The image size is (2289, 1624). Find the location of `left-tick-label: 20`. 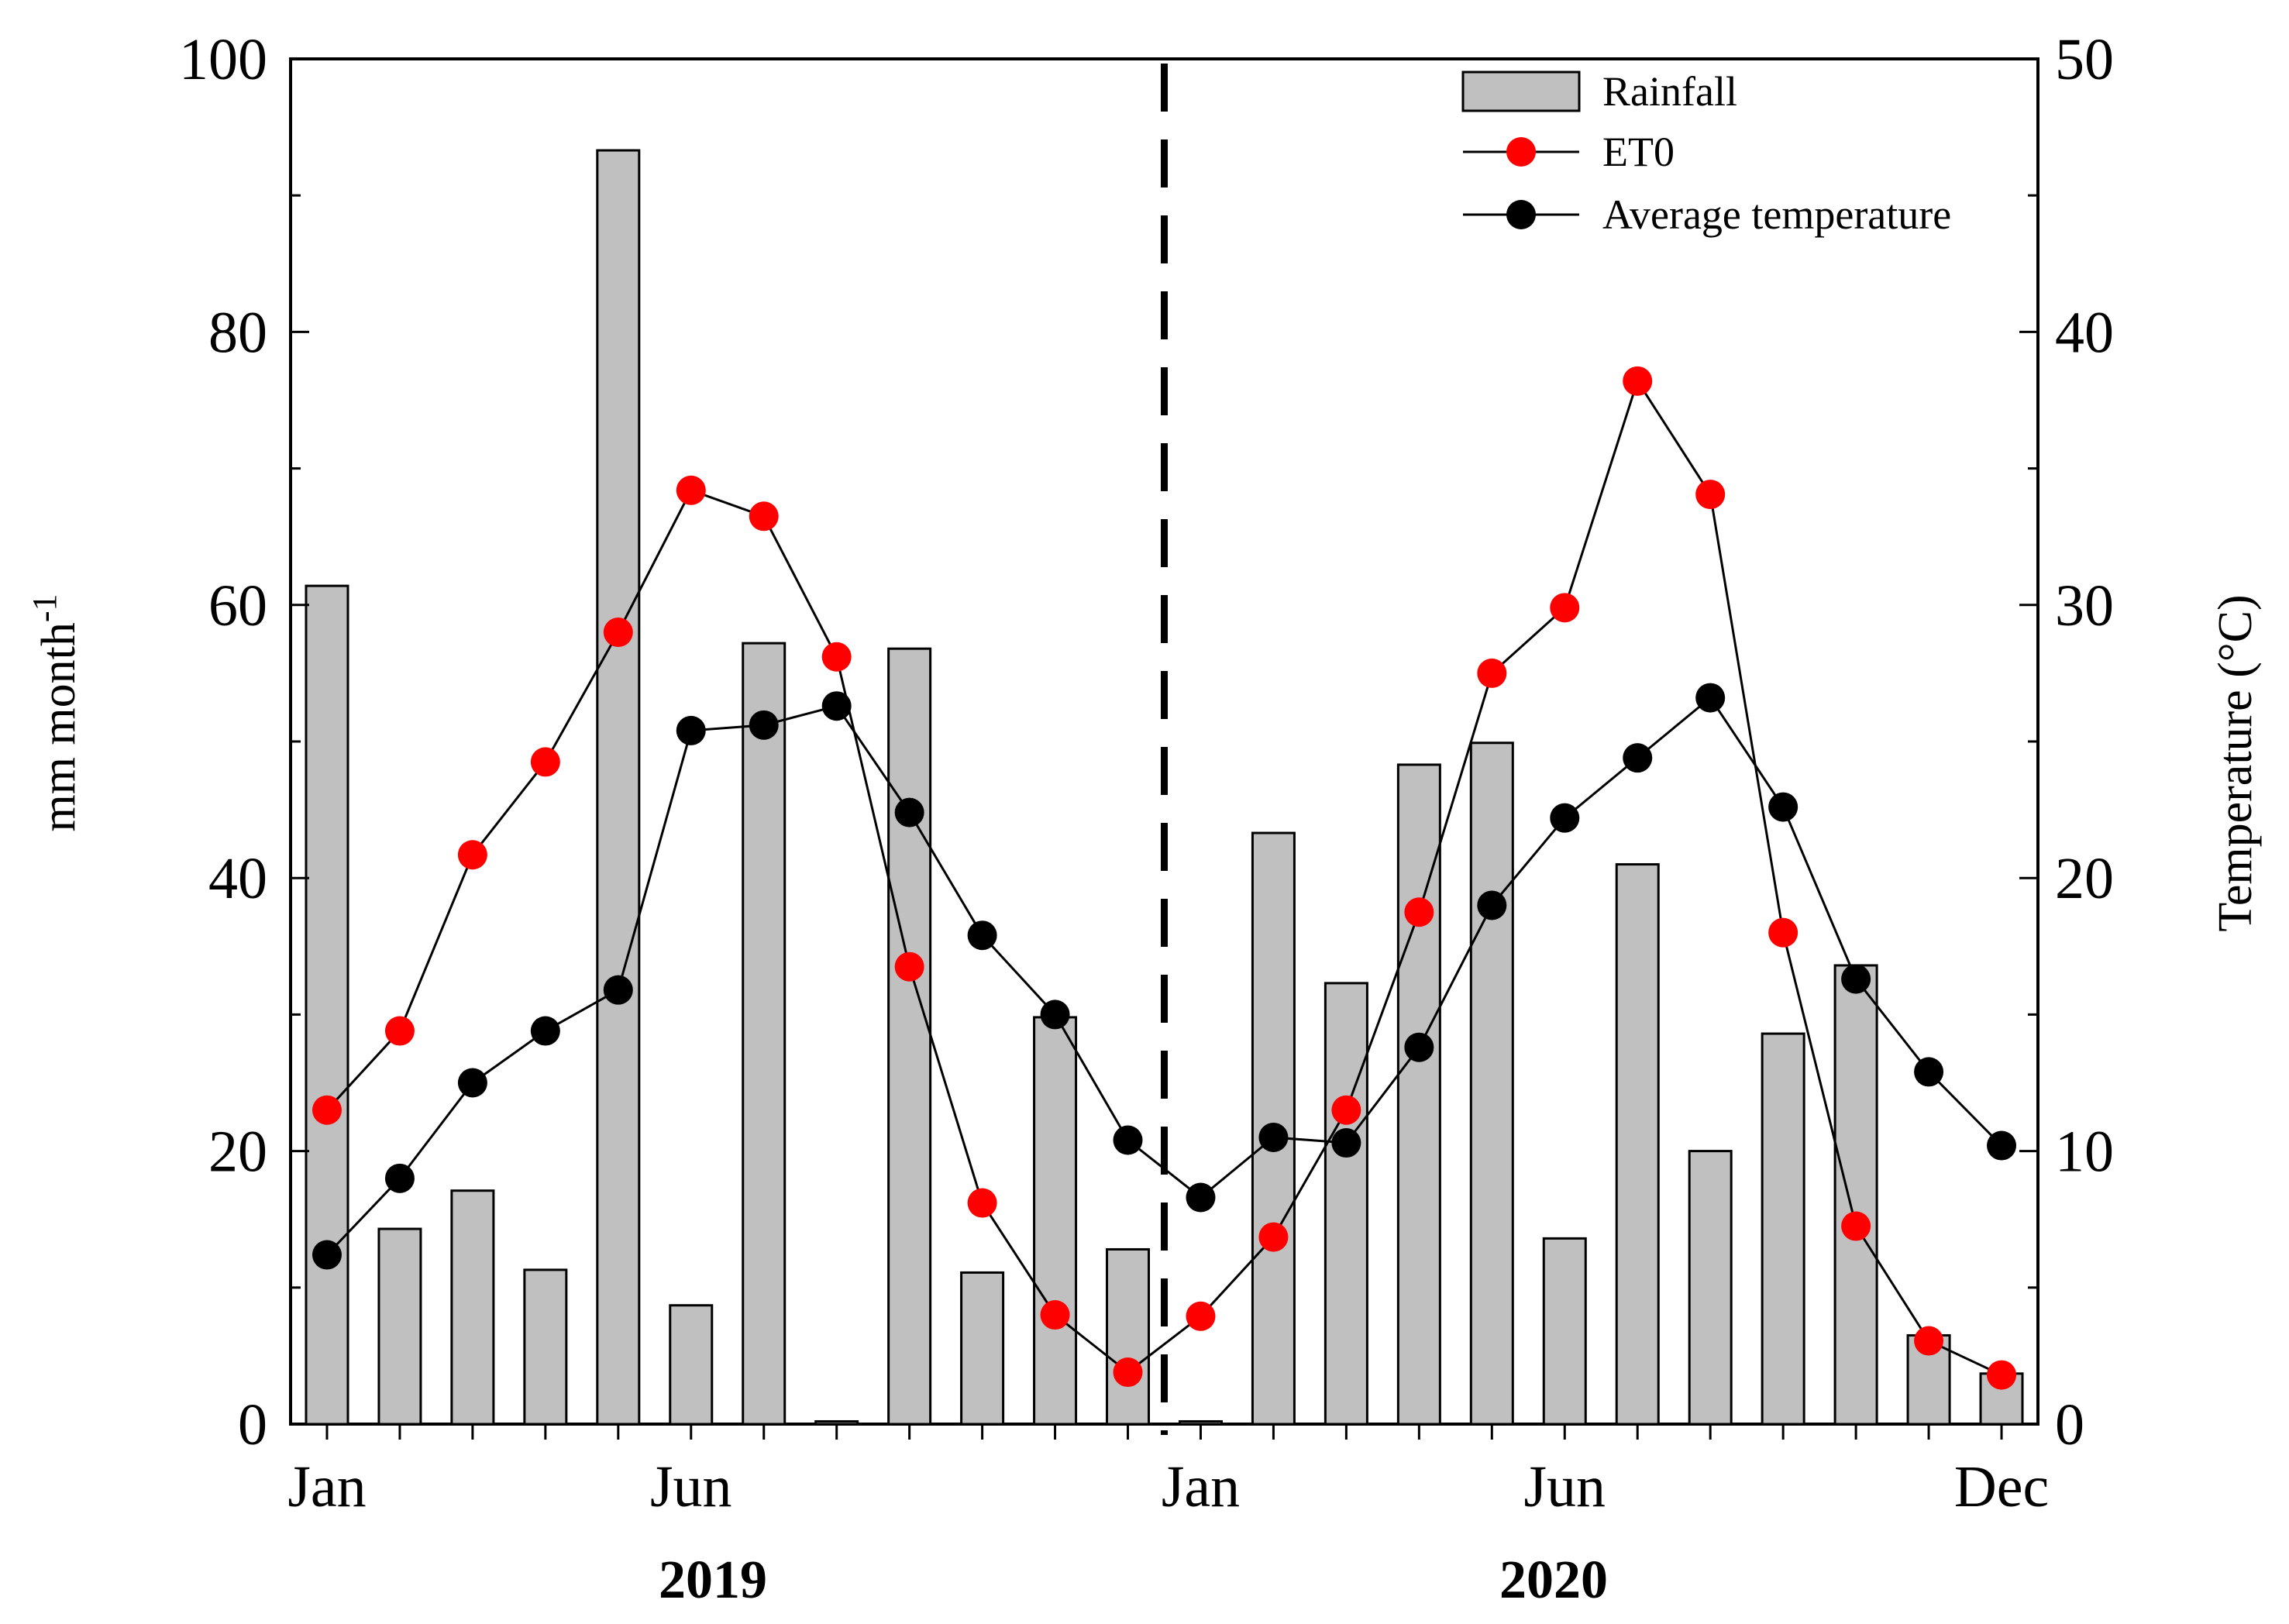

left-tick-label: 20 is located at coordinates (237, 1152).